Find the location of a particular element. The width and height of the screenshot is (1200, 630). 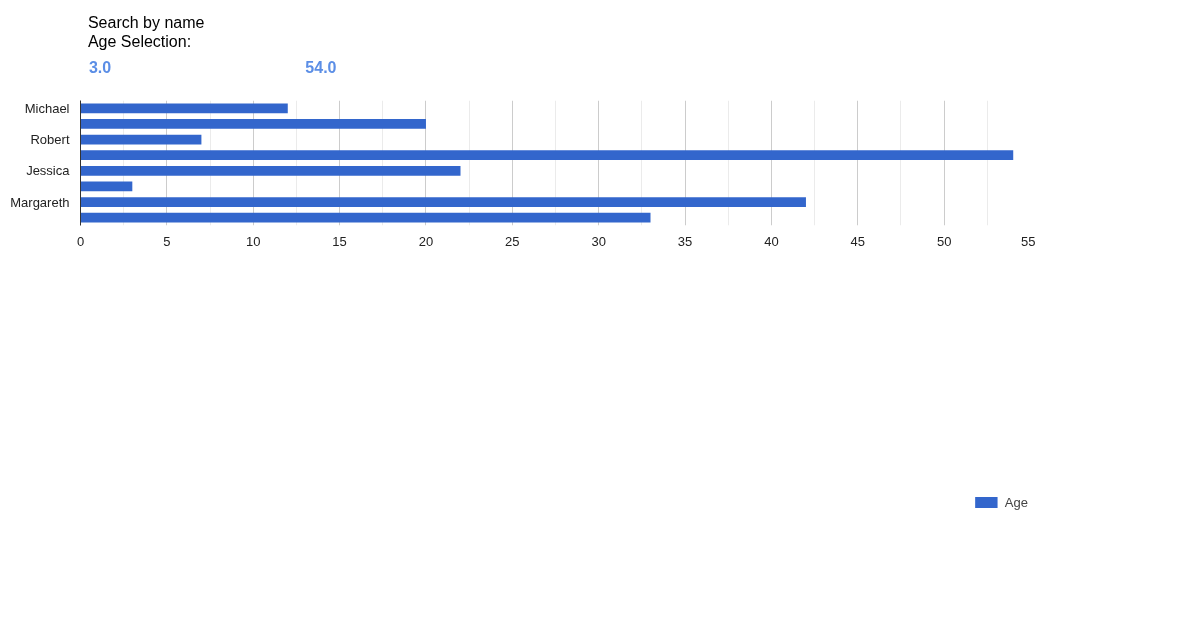

legend-label: Age is located at coordinates (1016, 502).